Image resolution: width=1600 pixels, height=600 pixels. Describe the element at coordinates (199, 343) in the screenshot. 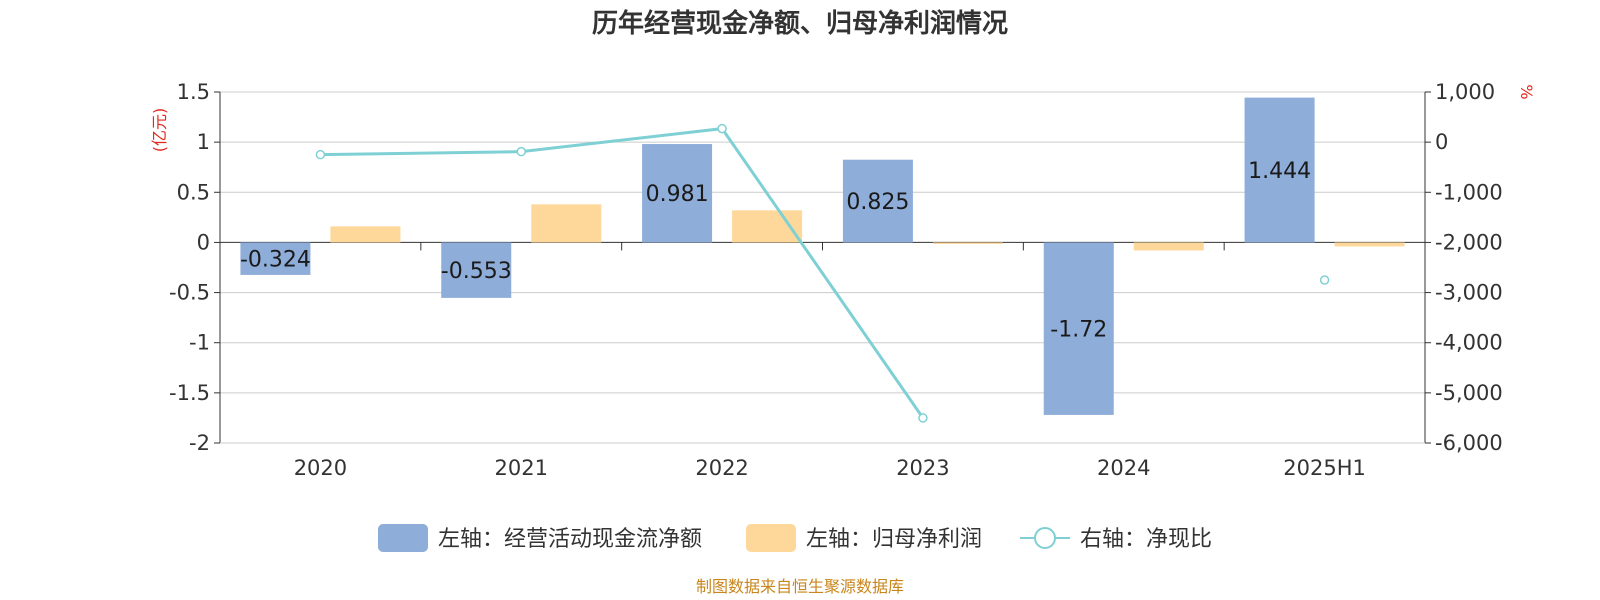

I see `left-tick-label: -1` at that location.